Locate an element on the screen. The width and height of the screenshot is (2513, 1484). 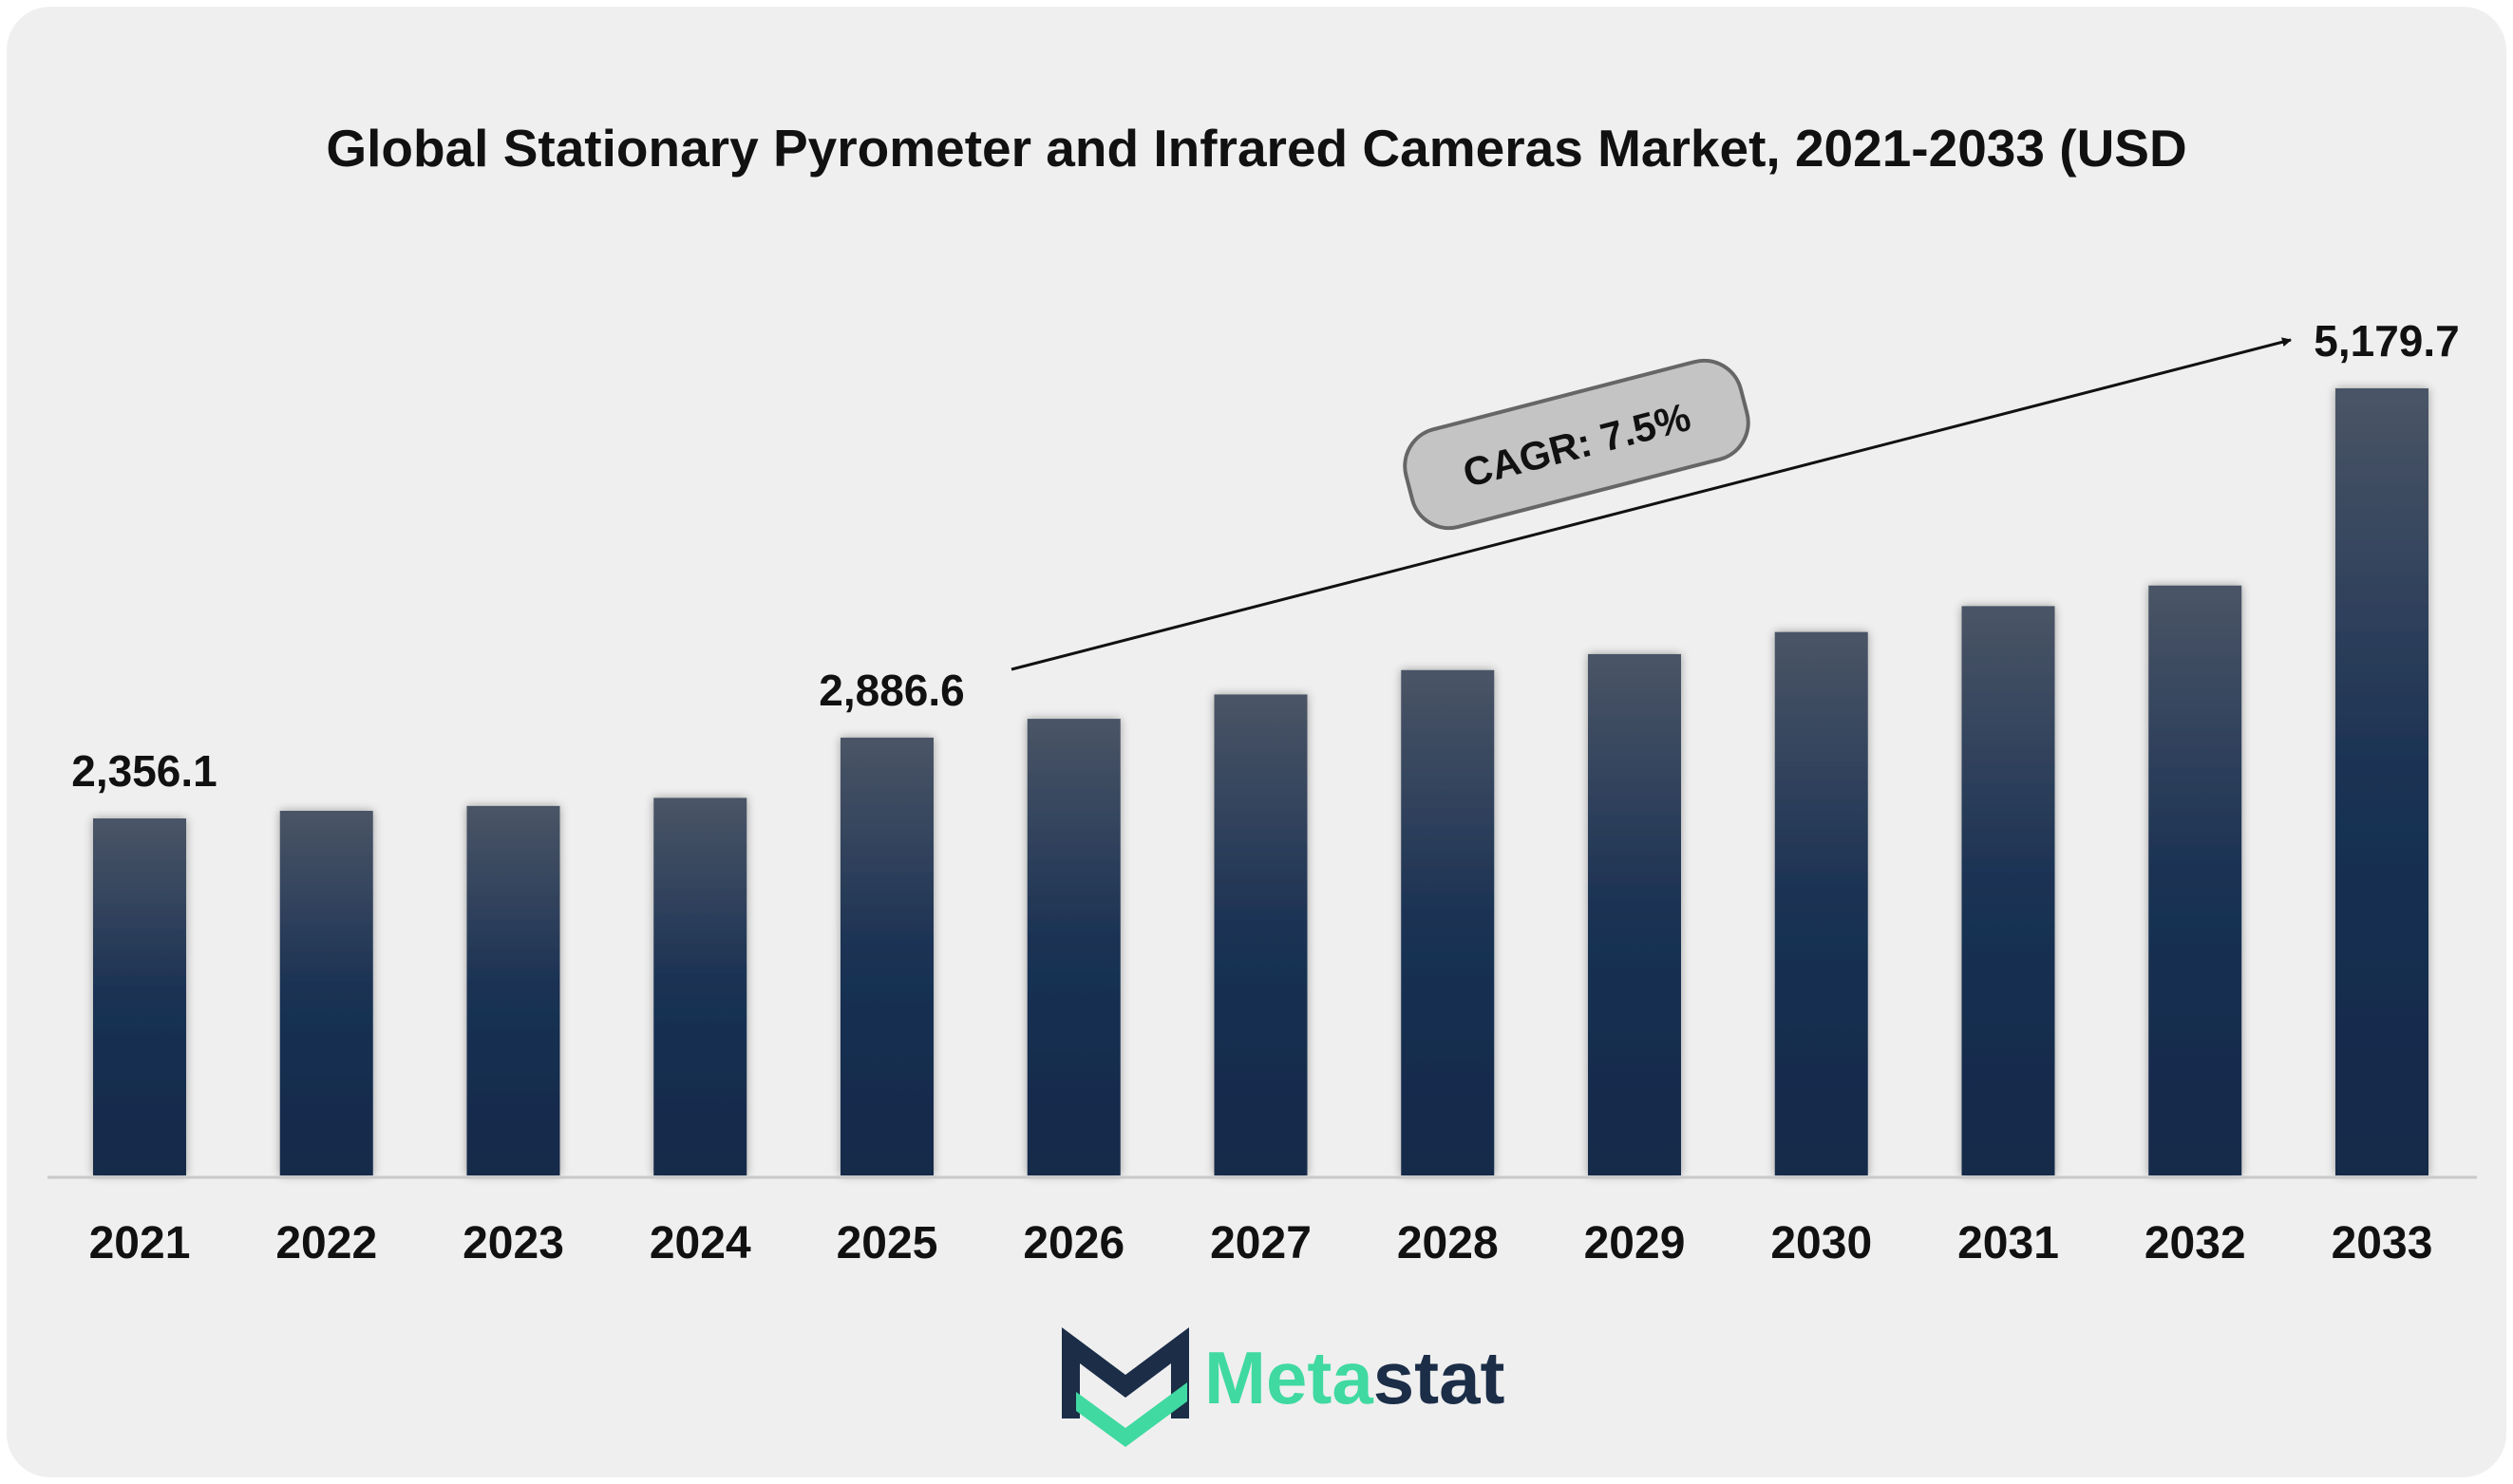
metastat-logo: Metastat is located at coordinates (1283, 1387).